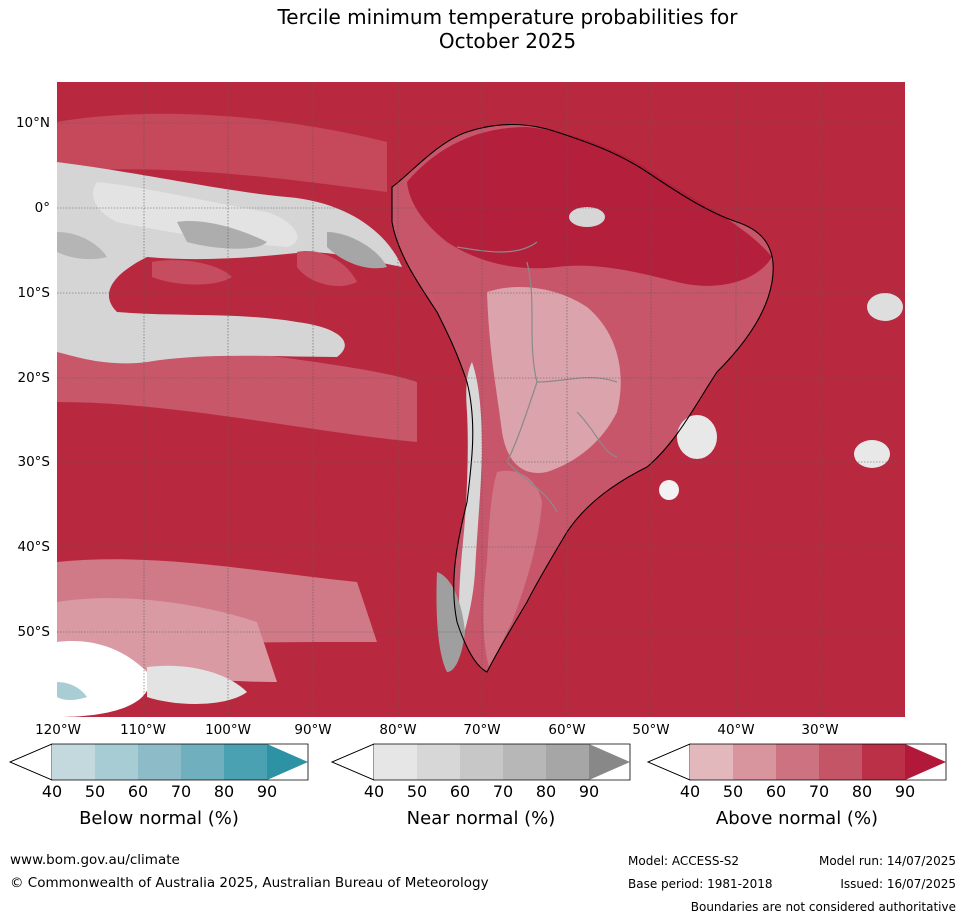 This screenshot has height=919, width=965. Describe the element at coordinates (30, 762) in the screenshot. I see `colorbar-below-left-cap` at that location.